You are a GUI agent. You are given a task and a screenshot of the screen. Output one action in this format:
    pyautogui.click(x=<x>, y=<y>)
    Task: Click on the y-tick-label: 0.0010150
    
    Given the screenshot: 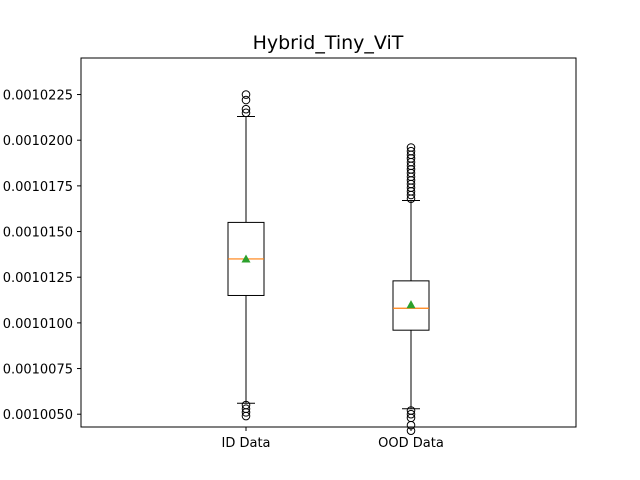 What is the action you would take?
    pyautogui.click(x=38, y=233)
    